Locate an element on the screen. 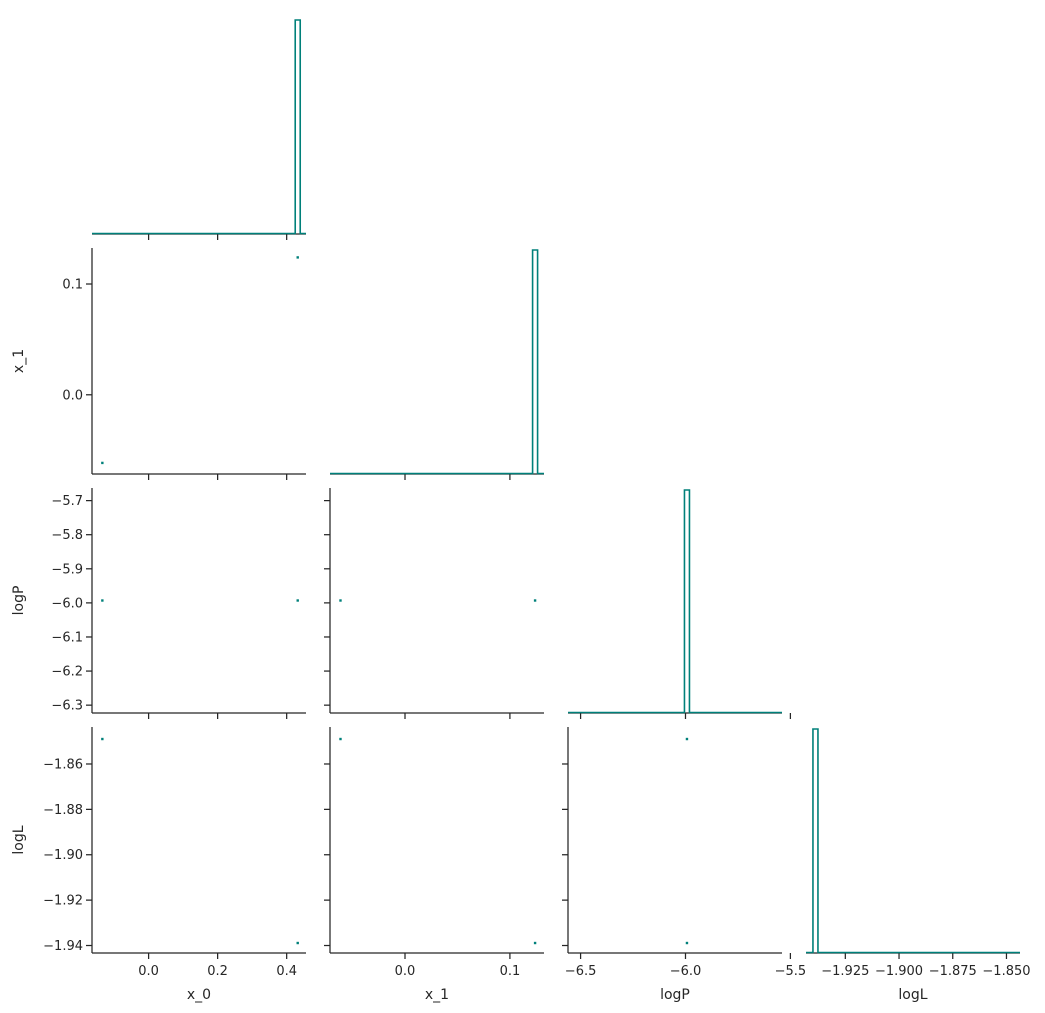  x-tick-label-logL-0: −1.925 is located at coordinates (845, 971).